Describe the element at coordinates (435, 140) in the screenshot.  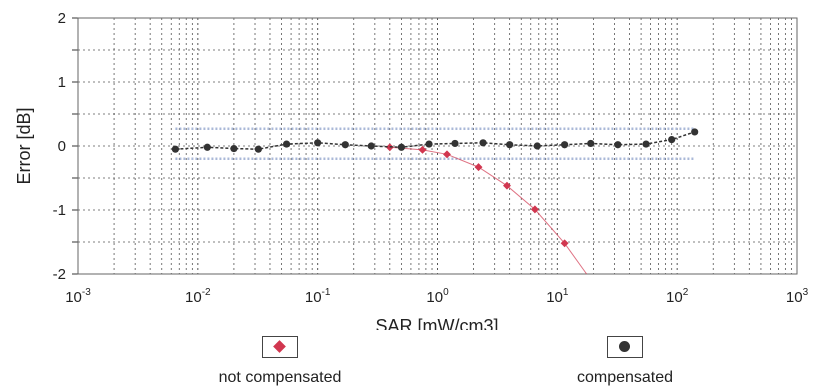
I see `series-line-compensated` at that location.